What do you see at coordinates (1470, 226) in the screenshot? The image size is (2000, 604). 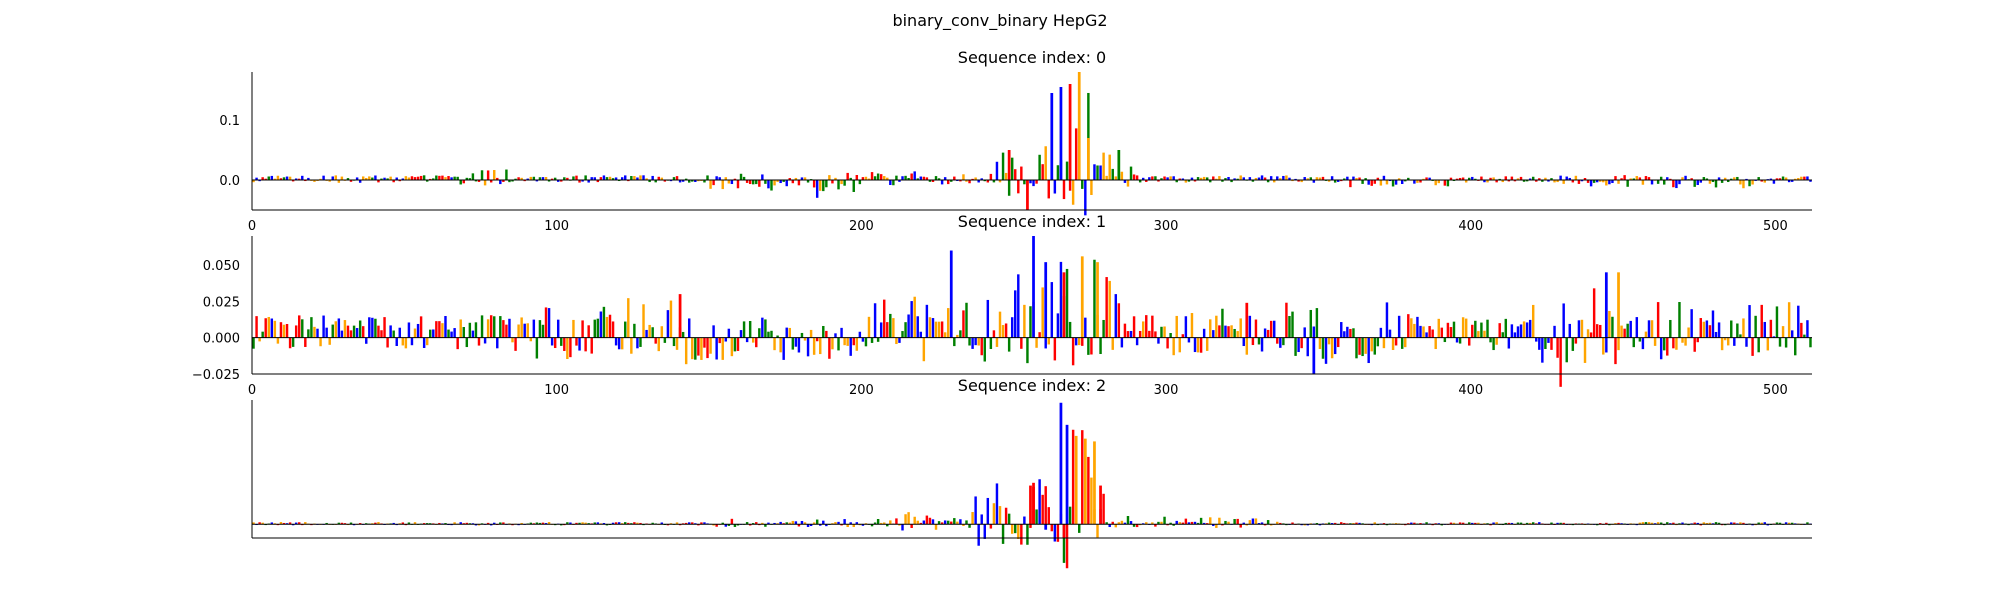 I see `x-tick-label: 400` at bounding box center [1470, 226].